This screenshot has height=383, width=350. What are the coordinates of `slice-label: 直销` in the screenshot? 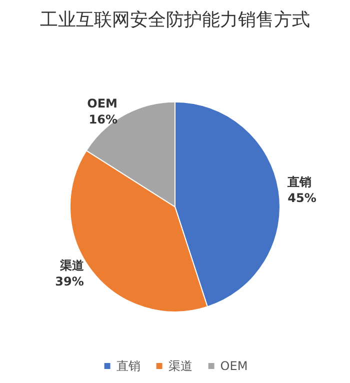 It's located at (299, 181).